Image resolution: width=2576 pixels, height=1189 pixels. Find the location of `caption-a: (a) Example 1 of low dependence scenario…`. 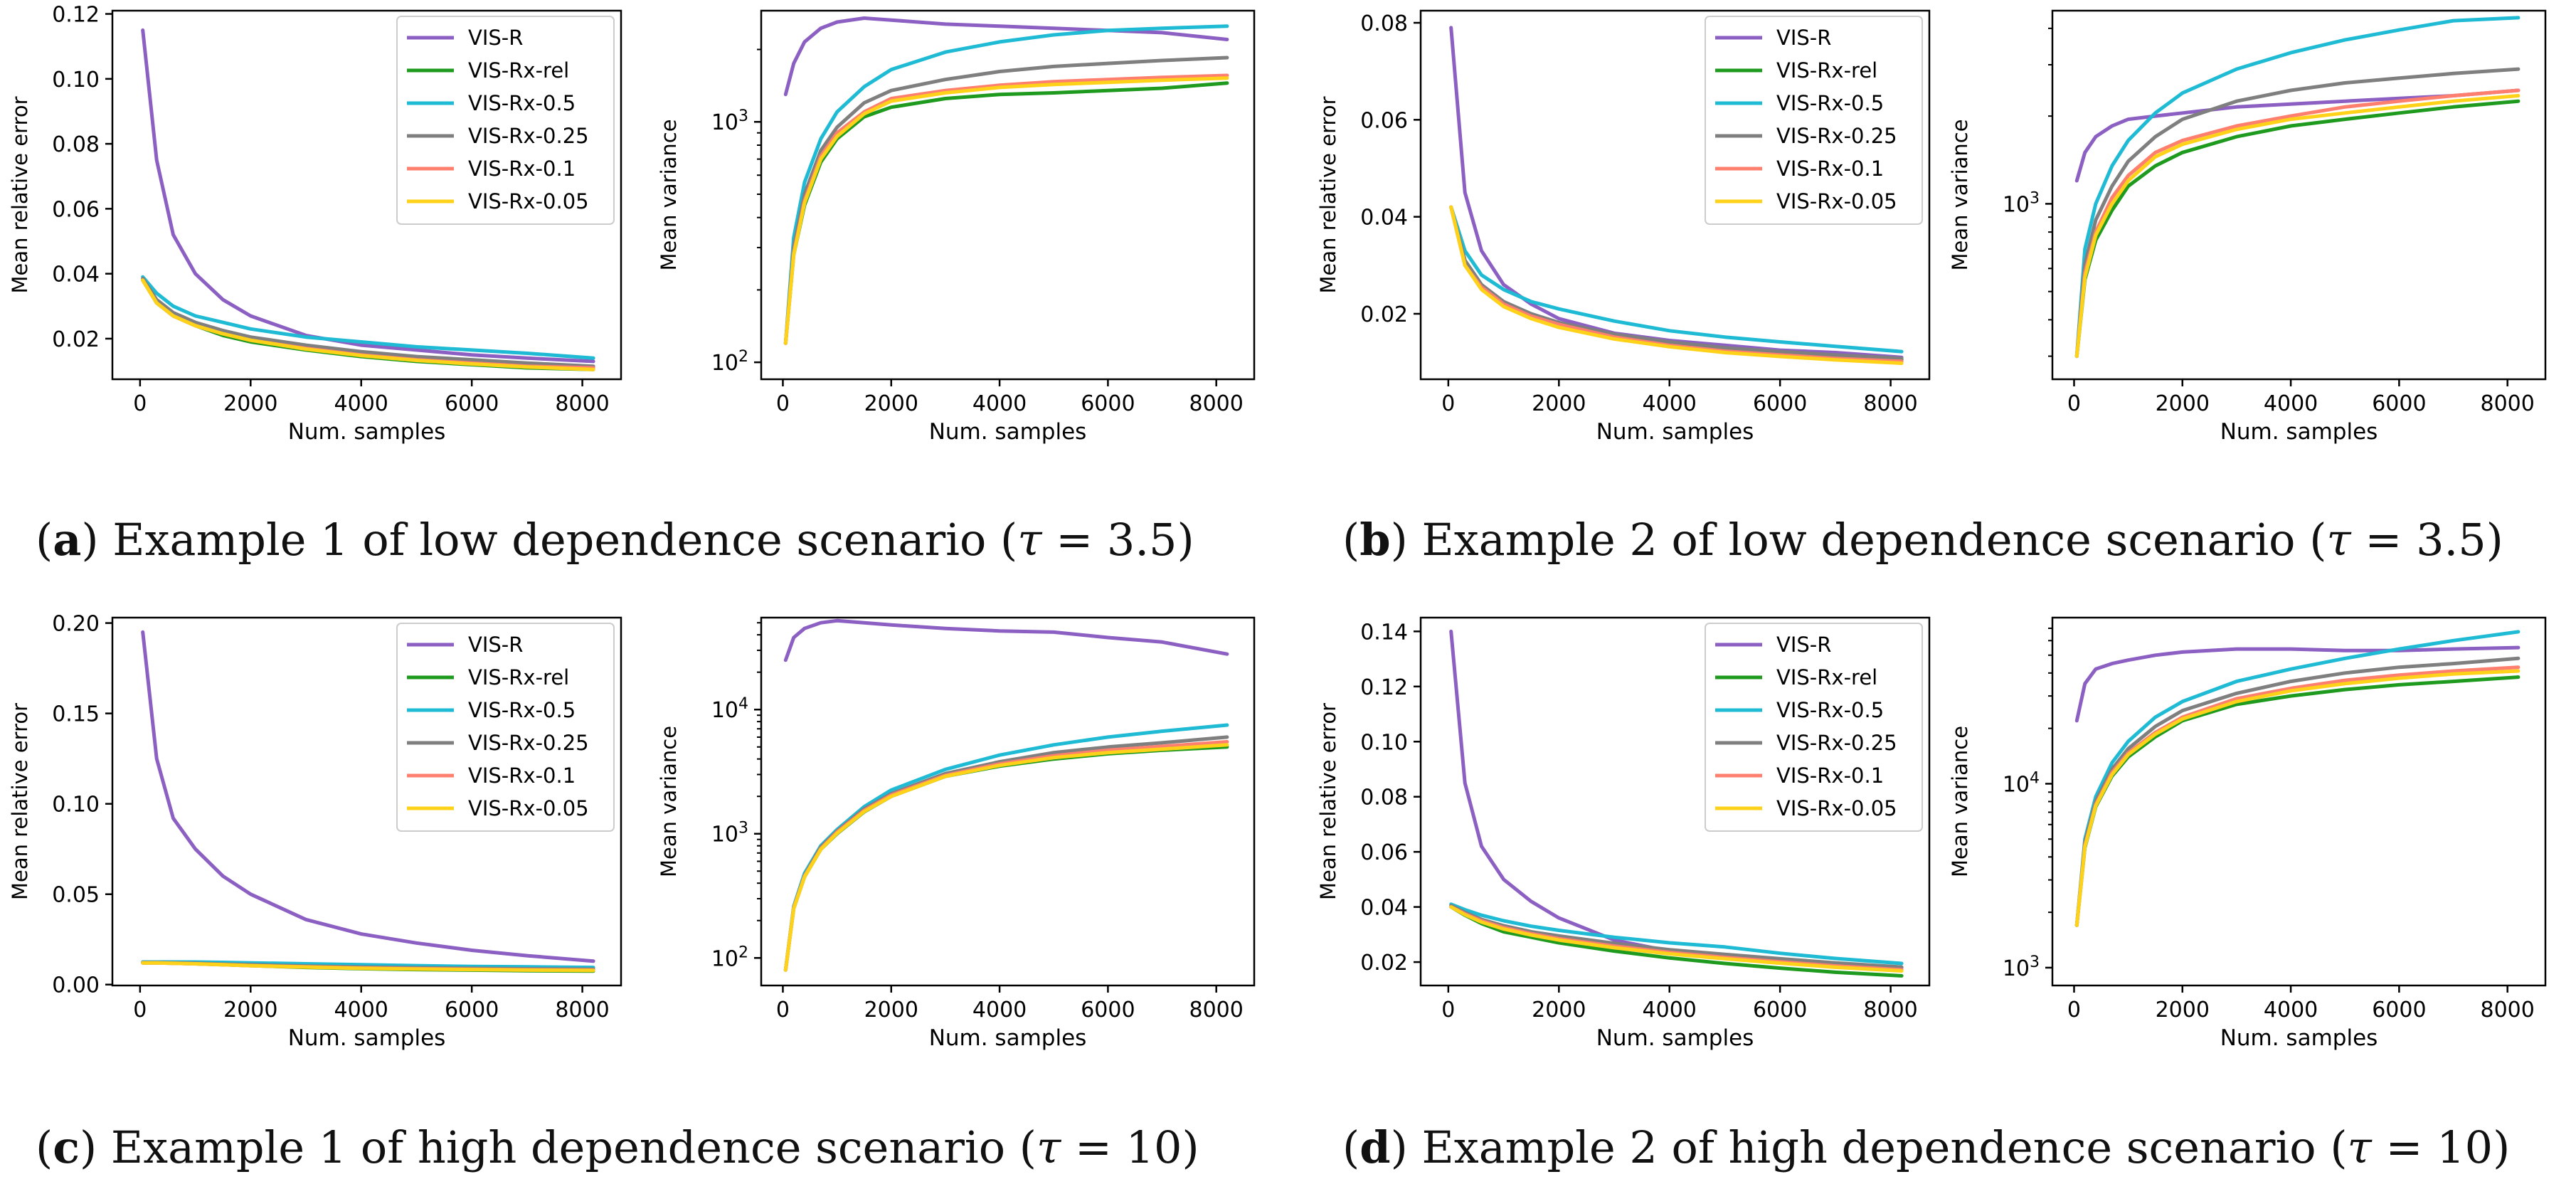

caption-a: (a) Example 1 of low dependence scenario… is located at coordinates (615, 540).